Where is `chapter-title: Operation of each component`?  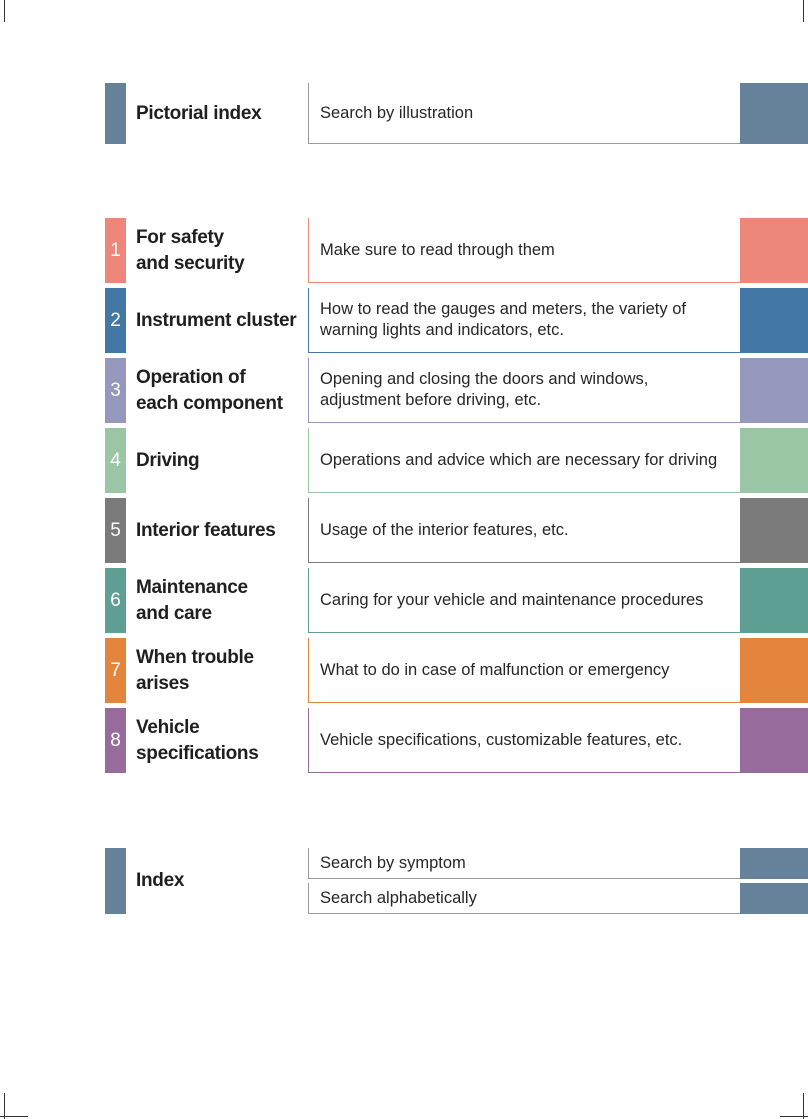 chapter-title: Operation of each component is located at coordinates (209, 390).